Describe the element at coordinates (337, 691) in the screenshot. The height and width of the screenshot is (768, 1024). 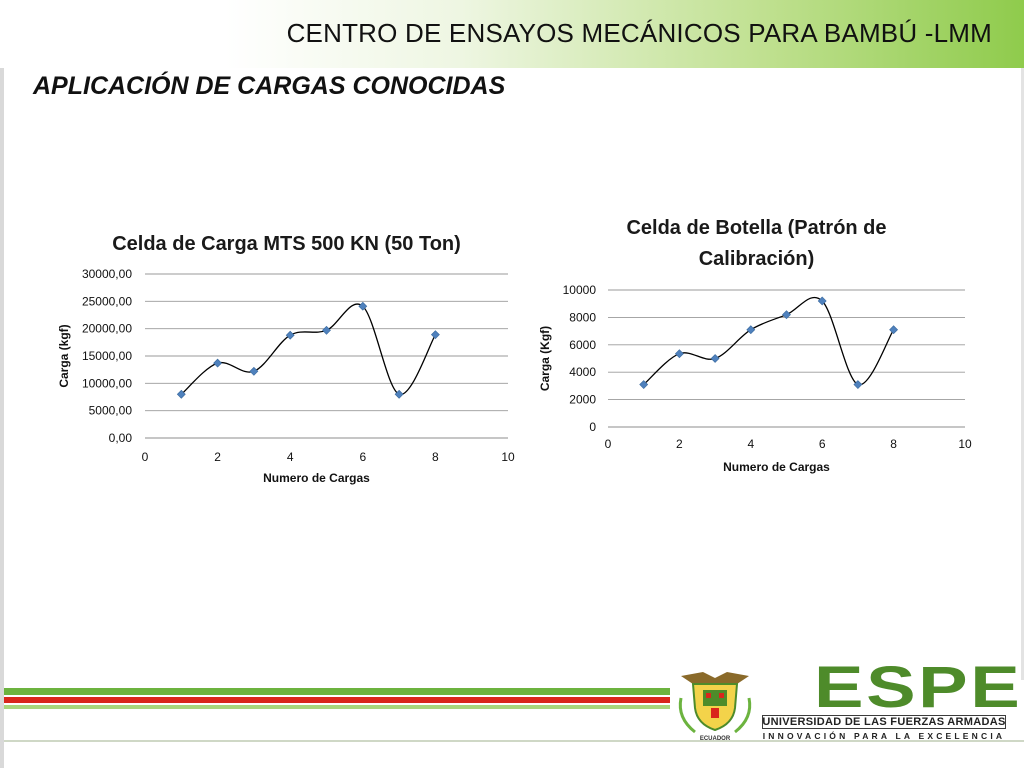
I see `footer-green-stripe` at that location.